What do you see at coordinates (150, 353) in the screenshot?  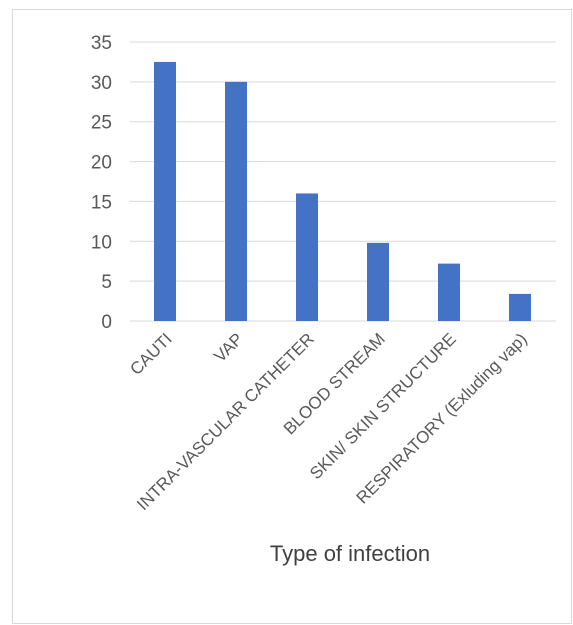 I see `x-category-label: CAUTI` at bounding box center [150, 353].